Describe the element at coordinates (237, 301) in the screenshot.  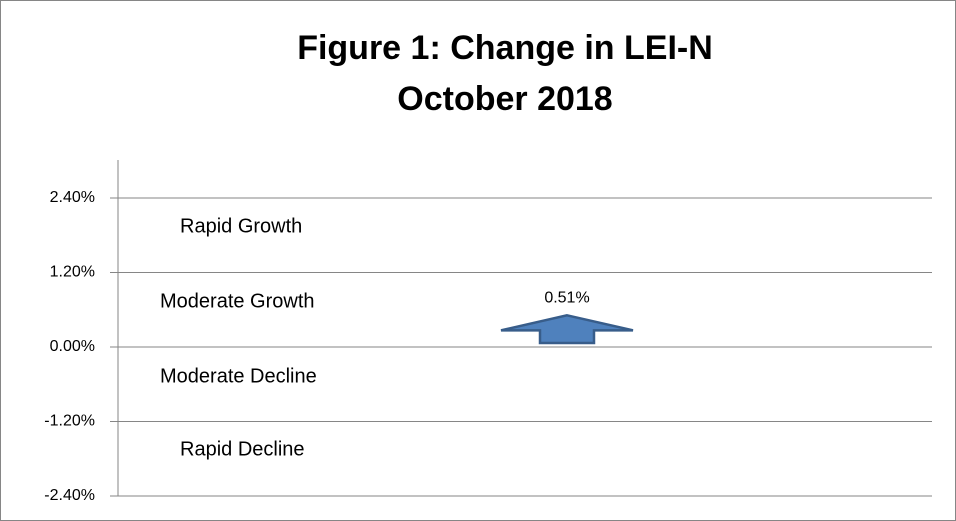
I see `zone-label: Moderate Growth` at that location.